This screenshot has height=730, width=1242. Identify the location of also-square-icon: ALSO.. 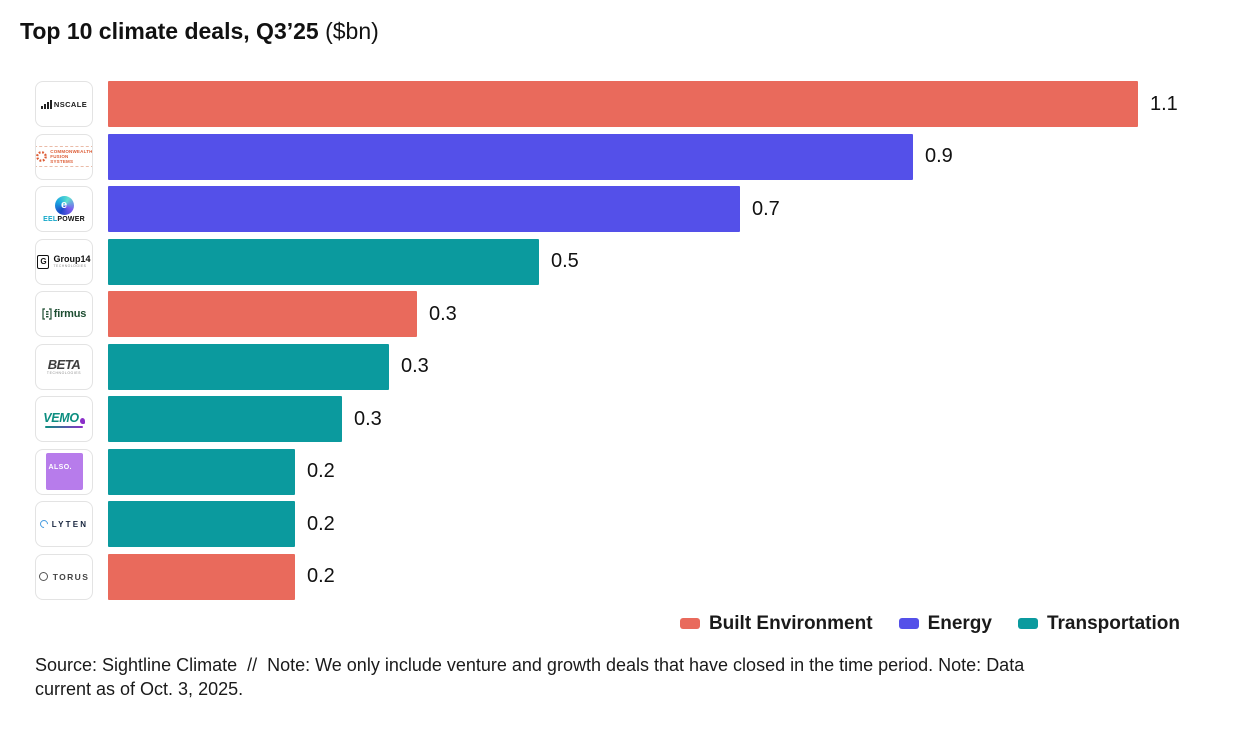
(64, 471).